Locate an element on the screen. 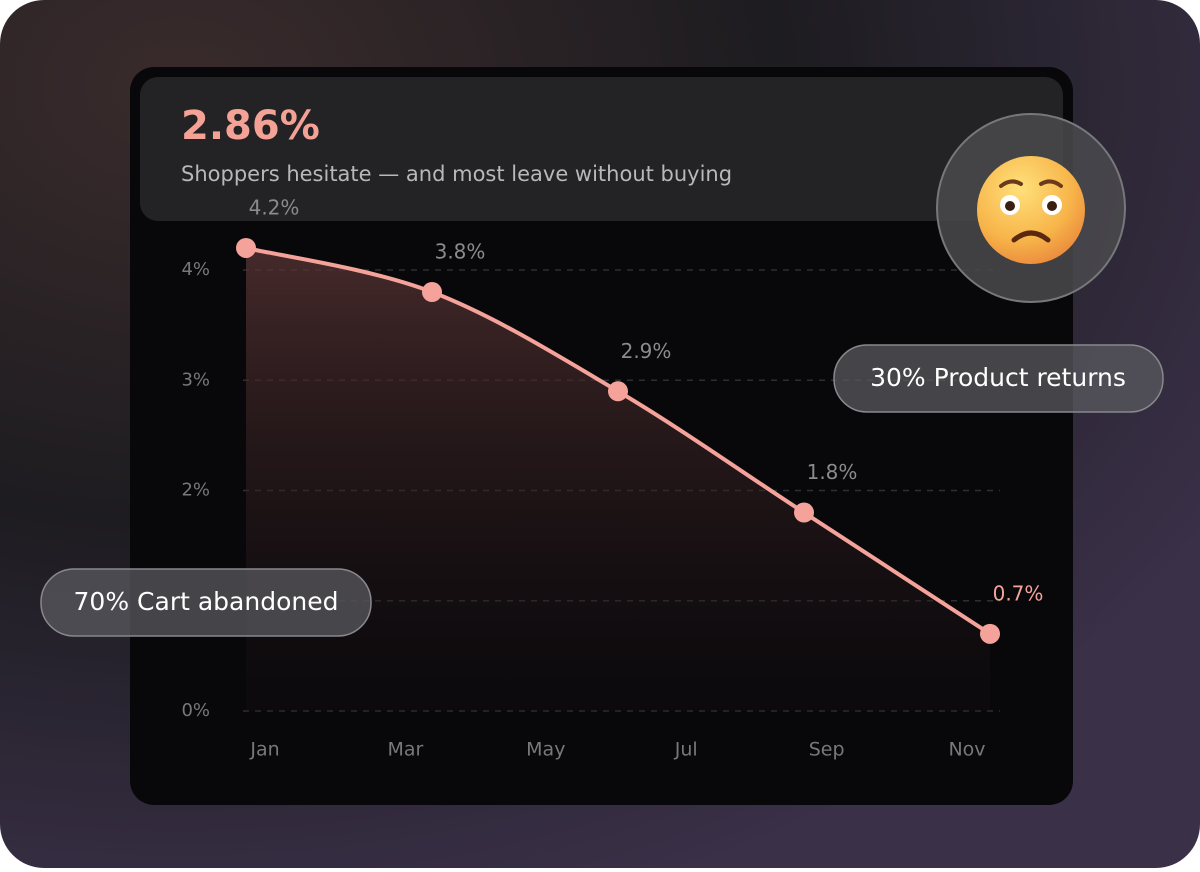  emoji-badge is located at coordinates (1031, 208).